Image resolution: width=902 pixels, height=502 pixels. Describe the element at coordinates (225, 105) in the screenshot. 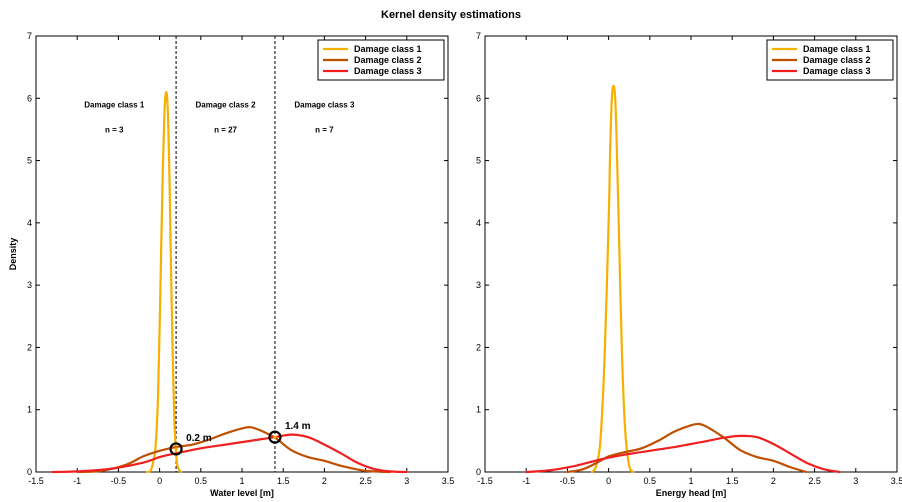

I see `region-label: Damage class 2` at that location.